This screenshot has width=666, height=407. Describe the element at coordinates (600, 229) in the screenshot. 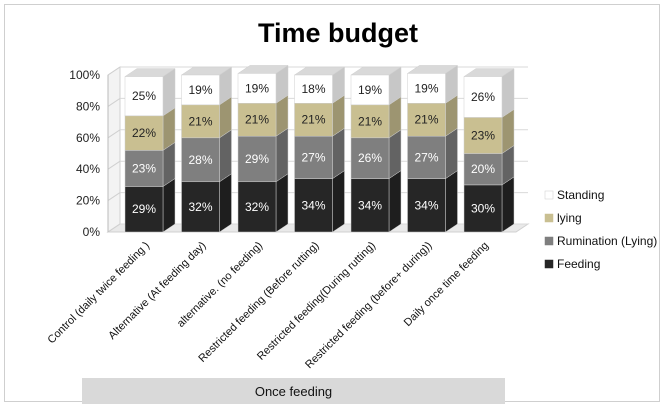

I see `legend: Standing lying Rumination (Lying) Feeding` at that location.